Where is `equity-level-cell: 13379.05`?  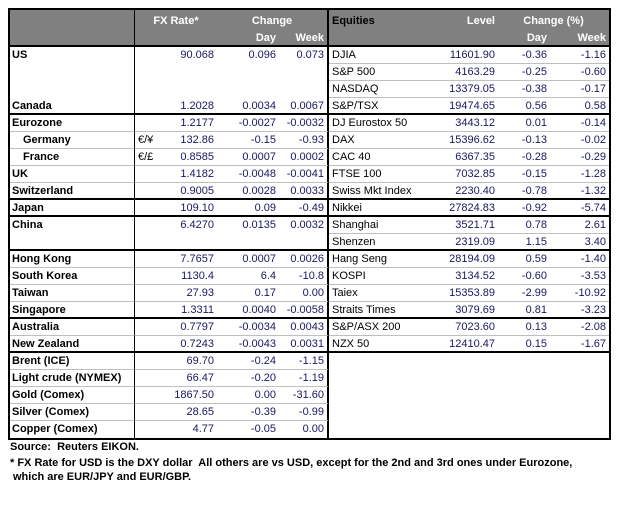
equity-level-cell: 13379.05 is located at coordinates (470, 89).